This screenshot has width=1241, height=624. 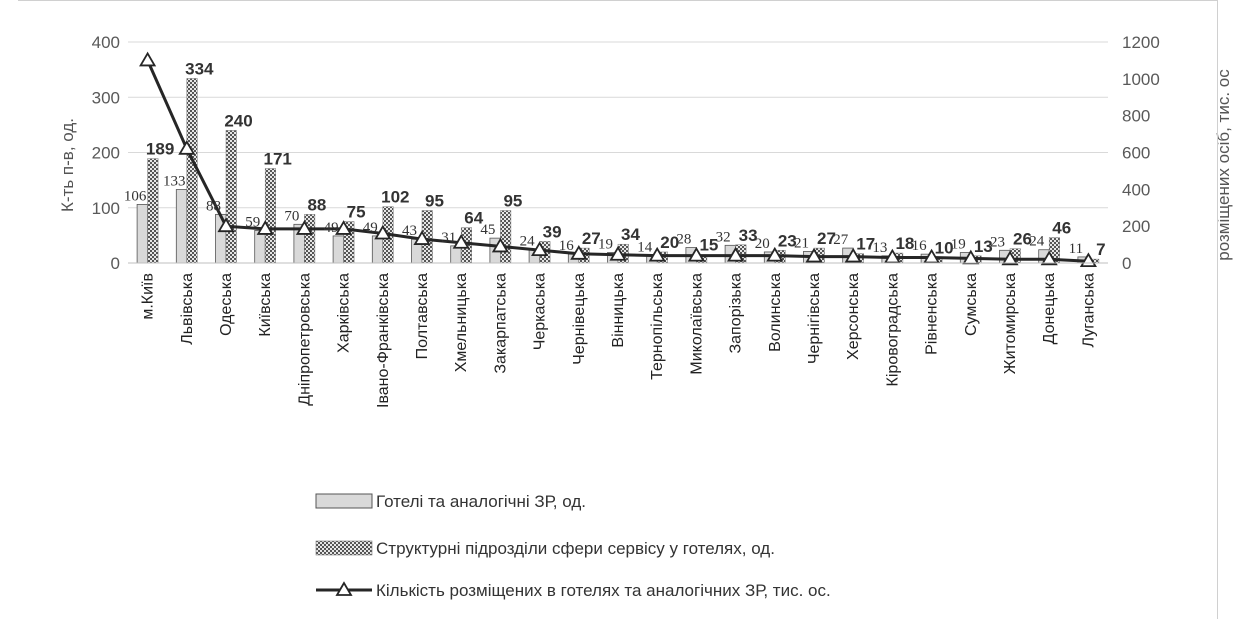 I want to click on category-label: Херсонська, so click(x=853, y=316).